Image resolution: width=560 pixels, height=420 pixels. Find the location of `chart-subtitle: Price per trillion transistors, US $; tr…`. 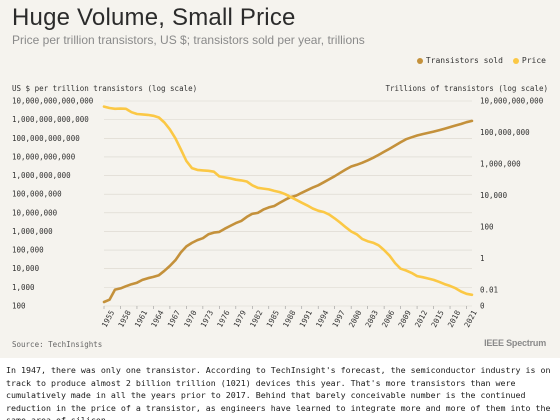

chart-subtitle: Price per trillion transistors, US $; tr… is located at coordinates (188, 40).